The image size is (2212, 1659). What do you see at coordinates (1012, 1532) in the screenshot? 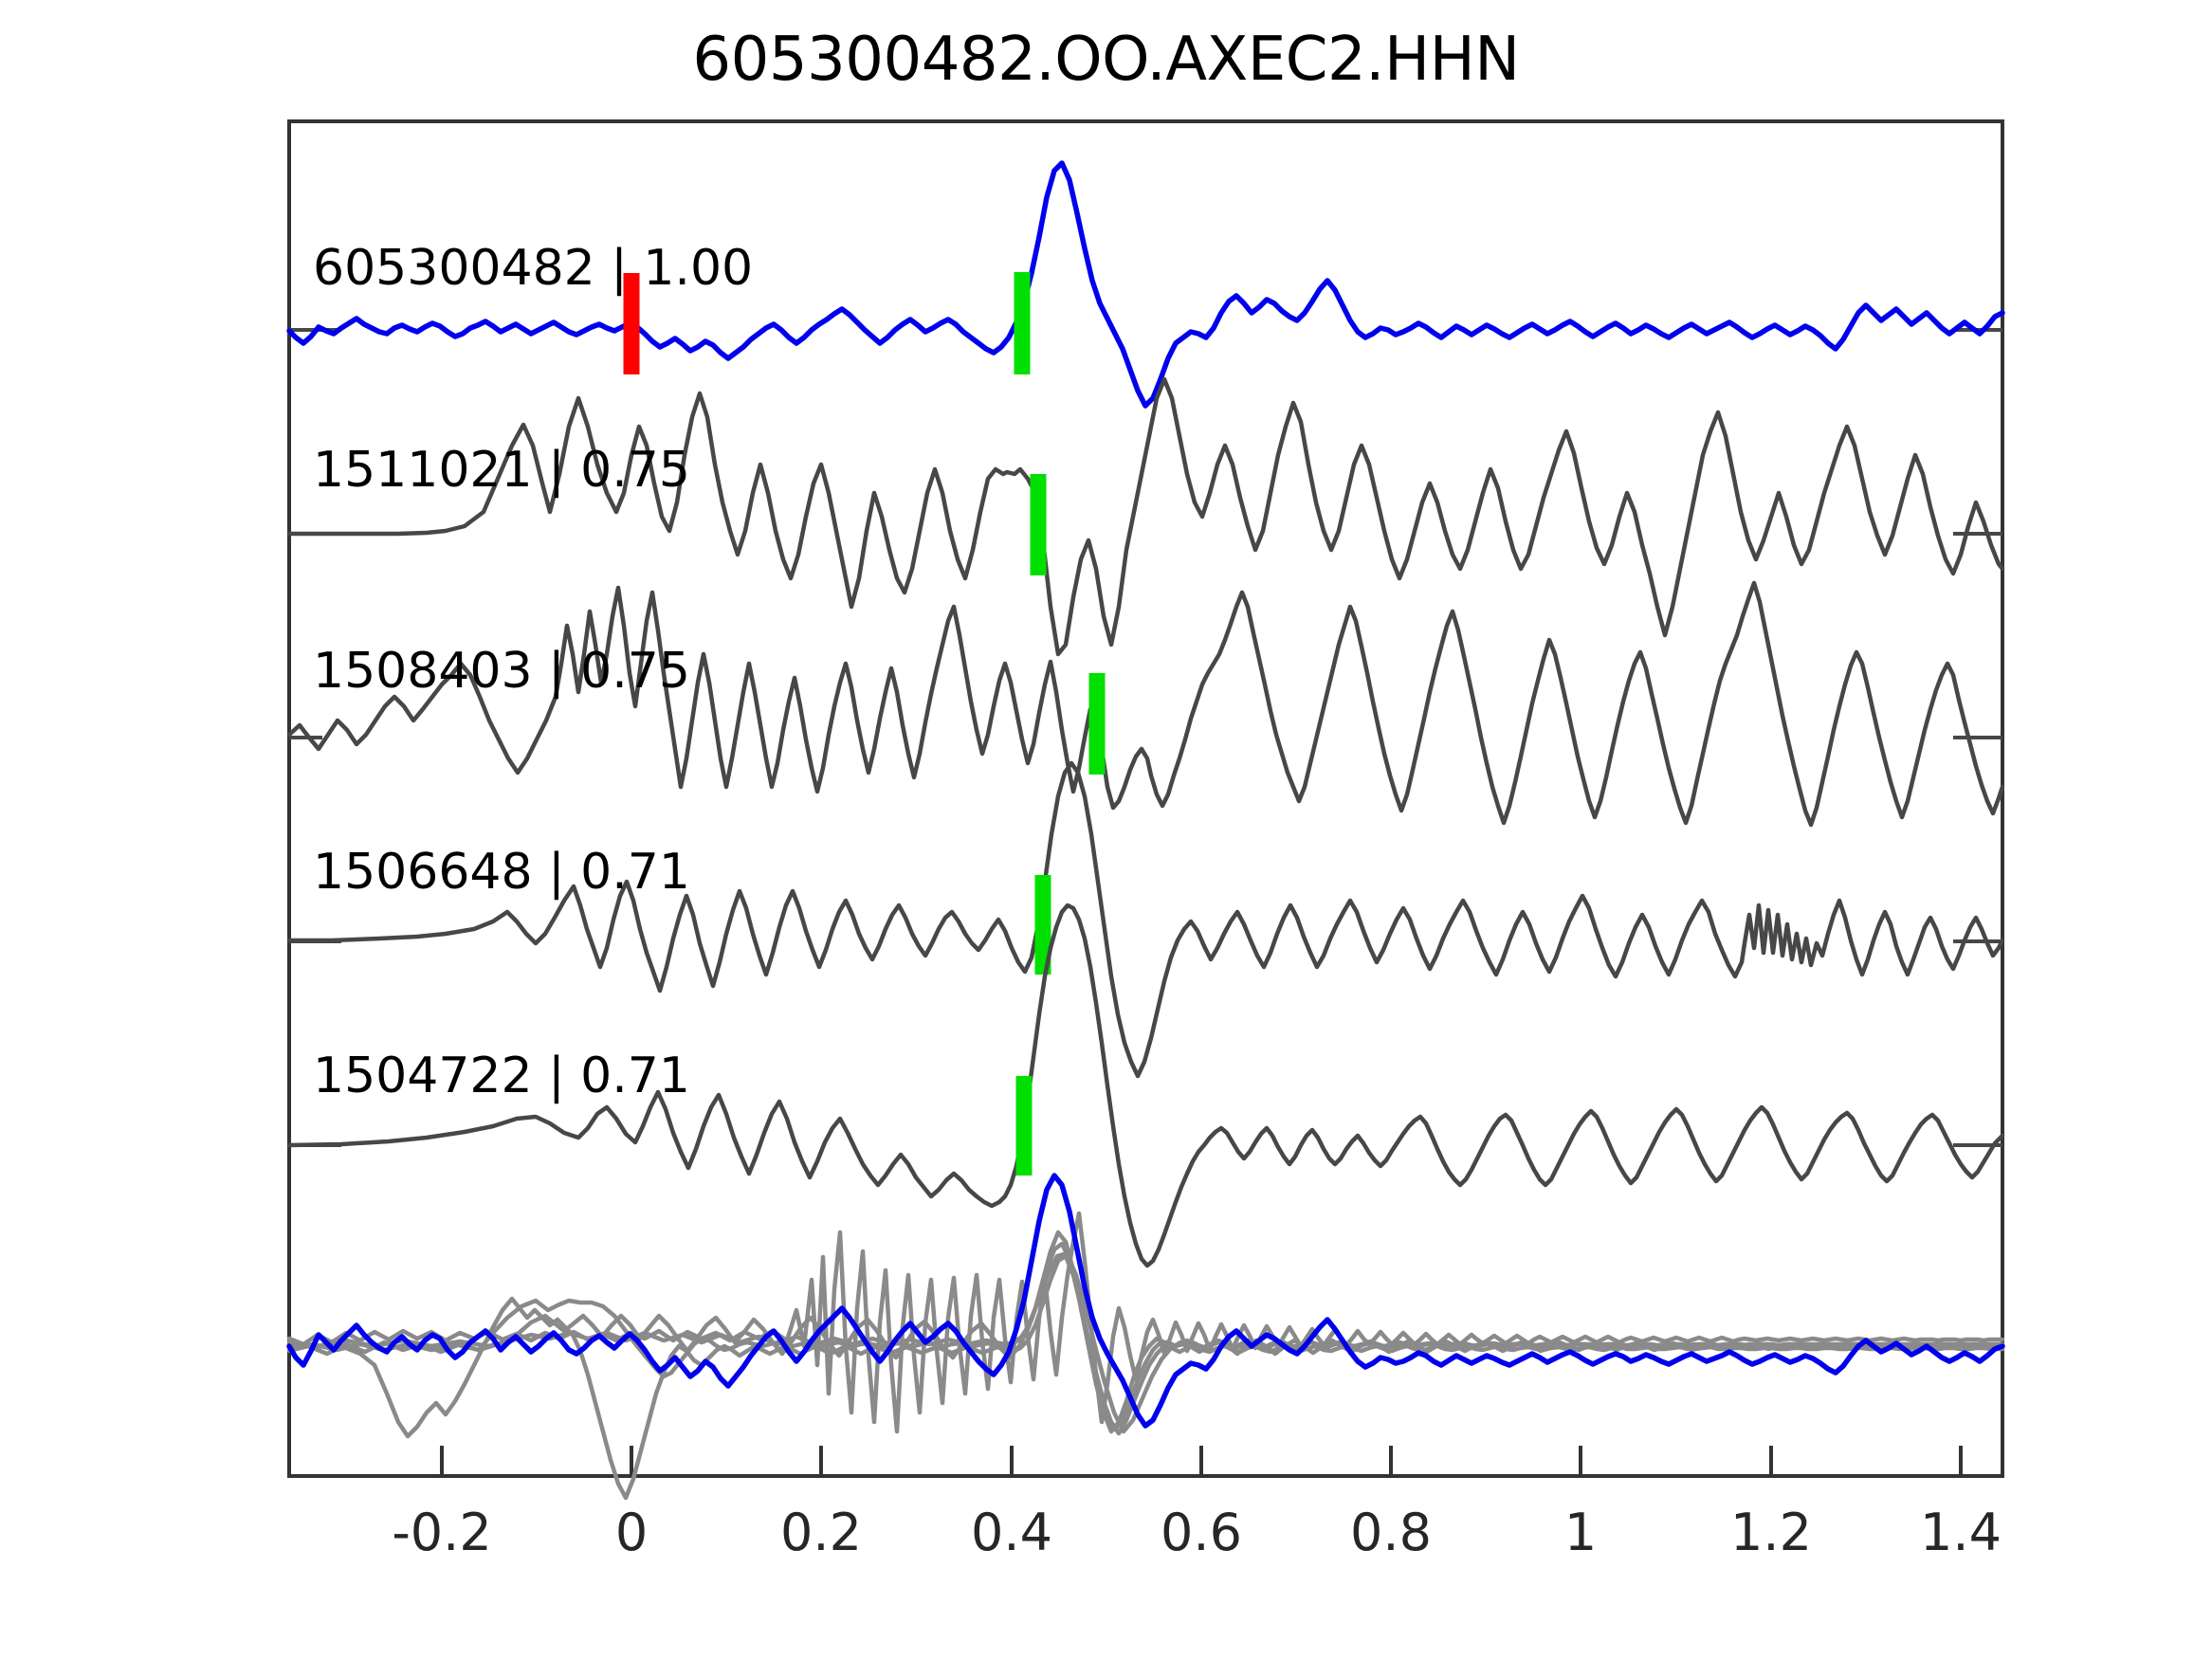
I see `x-tick-label: 0.4` at bounding box center [1012, 1532].